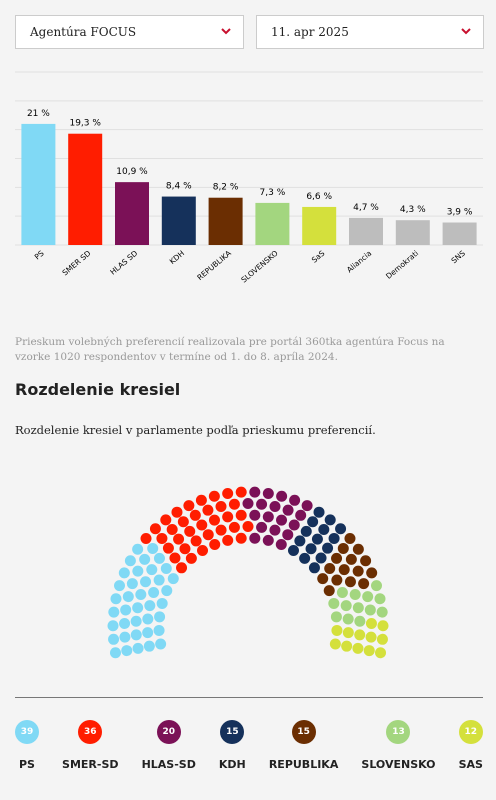 This screenshot has width=496, height=800. Describe the element at coordinates (303, 764) in the screenshot. I see `party-name: REPUBLIKA` at that location.